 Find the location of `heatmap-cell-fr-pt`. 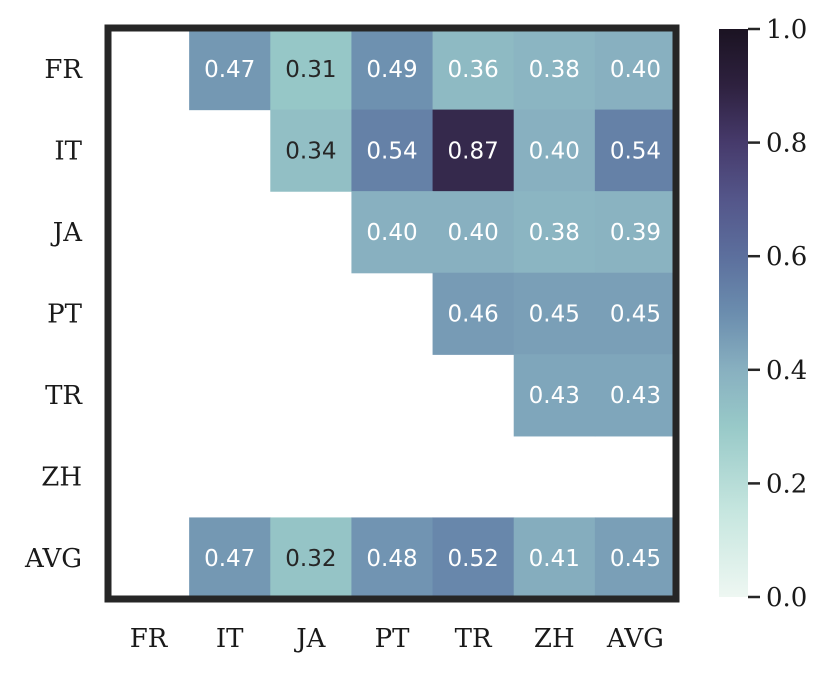

heatmap-cell-fr-pt is located at coordinates (392, 69).